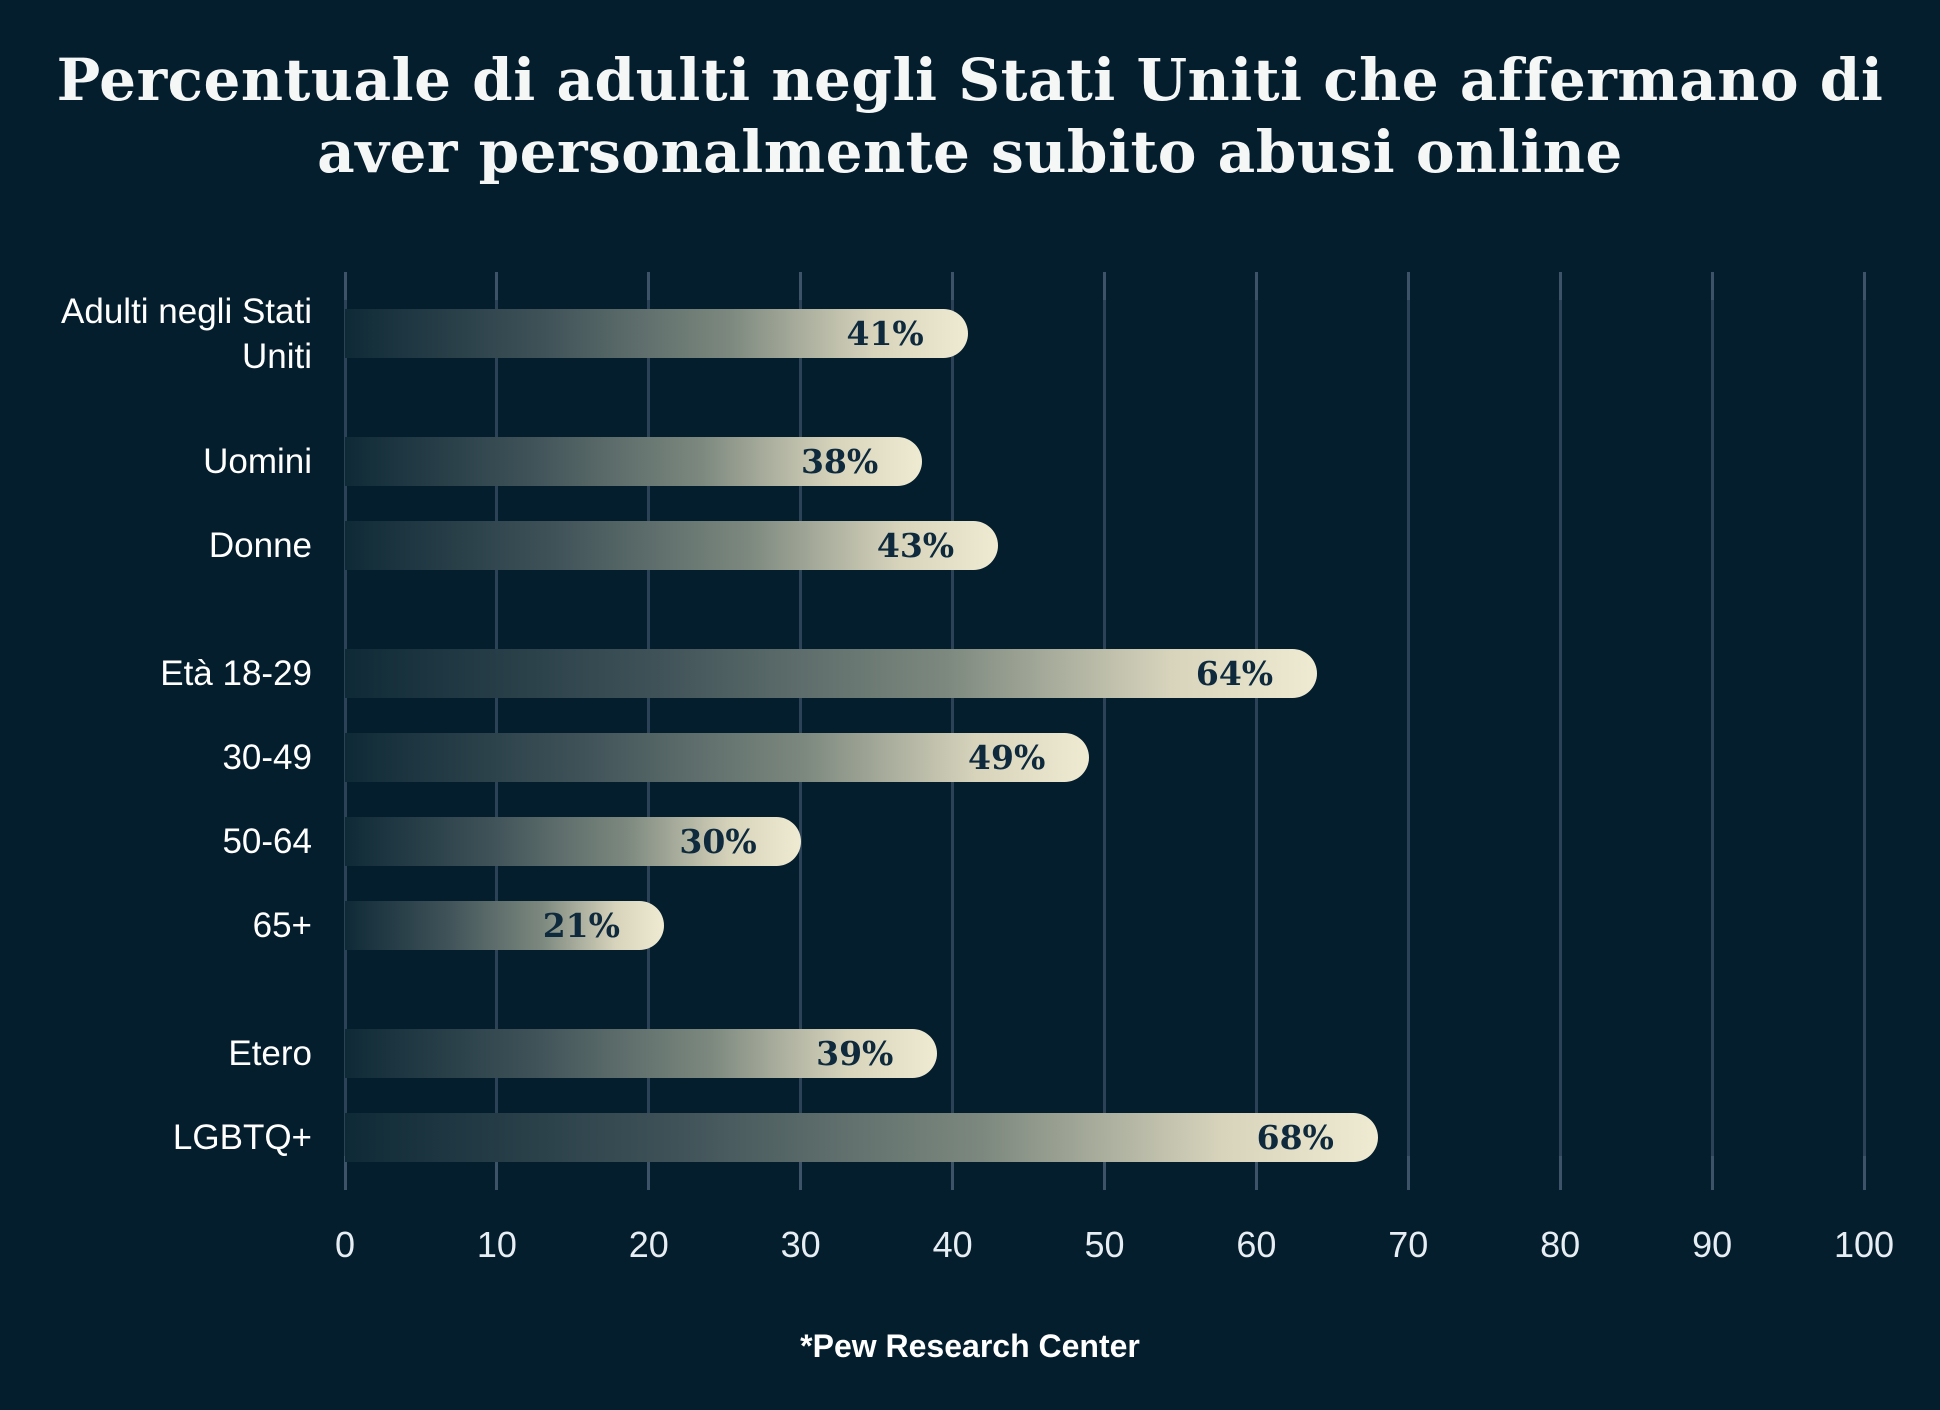  What do you see at coordinates (504, 925) in the screenshot?
I see `bar: 21%` at bounding box center [504, 925].